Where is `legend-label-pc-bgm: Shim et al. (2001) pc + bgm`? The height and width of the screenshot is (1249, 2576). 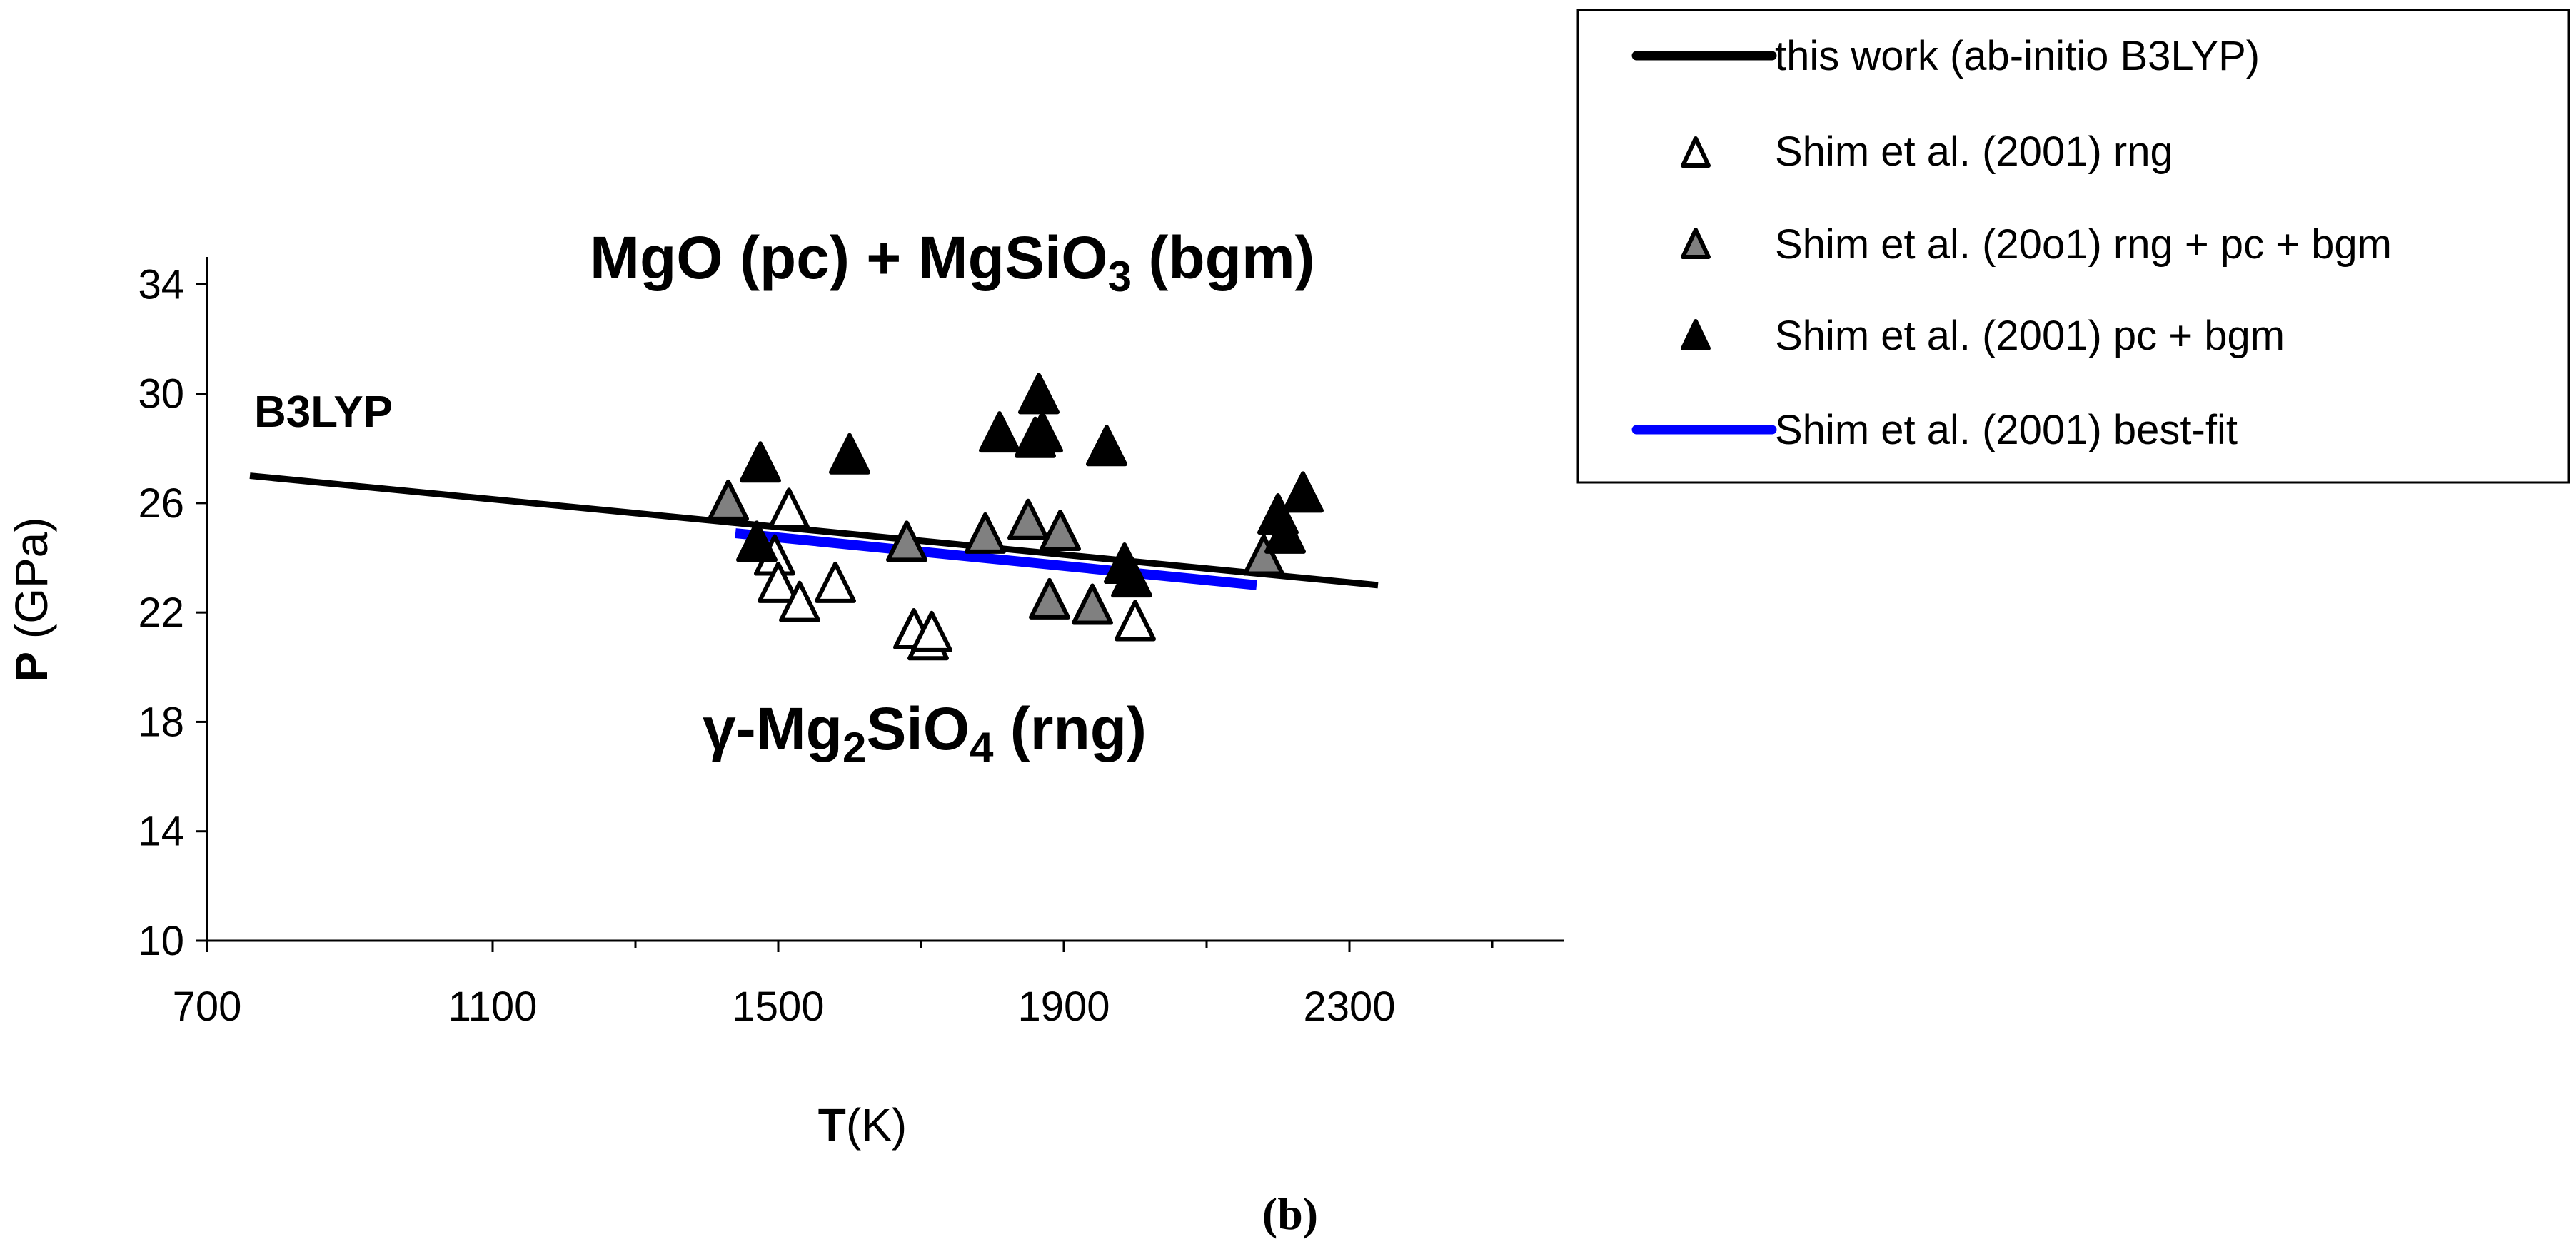 legend-label-pc-bgm: Shim et al. (2001) pc + bgm is located at coordinates (2030, 336).